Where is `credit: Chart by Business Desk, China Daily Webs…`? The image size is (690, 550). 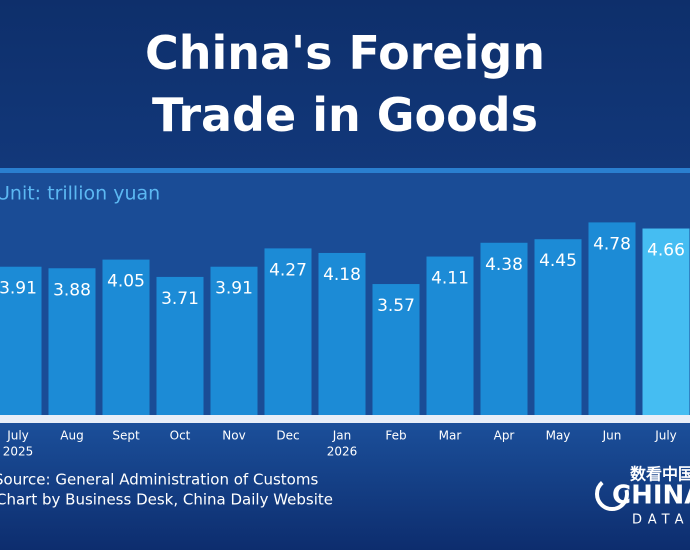 credit: Chart by Business Desk, China Daily Webs… is located at coordinates (166, 500).